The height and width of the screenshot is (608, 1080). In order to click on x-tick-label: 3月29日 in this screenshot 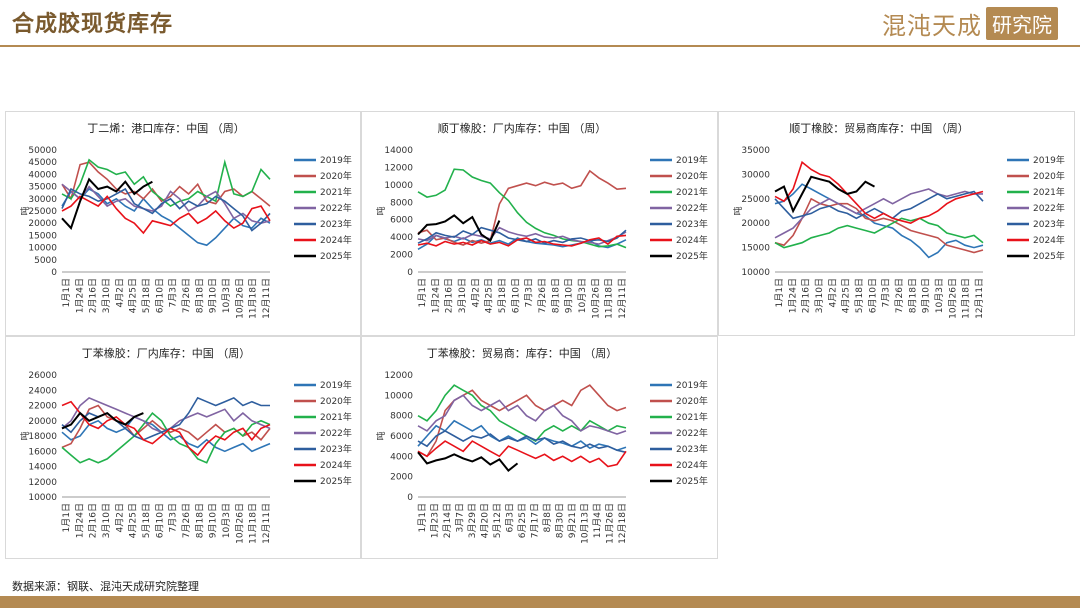, I will do `click(472, 520)`.